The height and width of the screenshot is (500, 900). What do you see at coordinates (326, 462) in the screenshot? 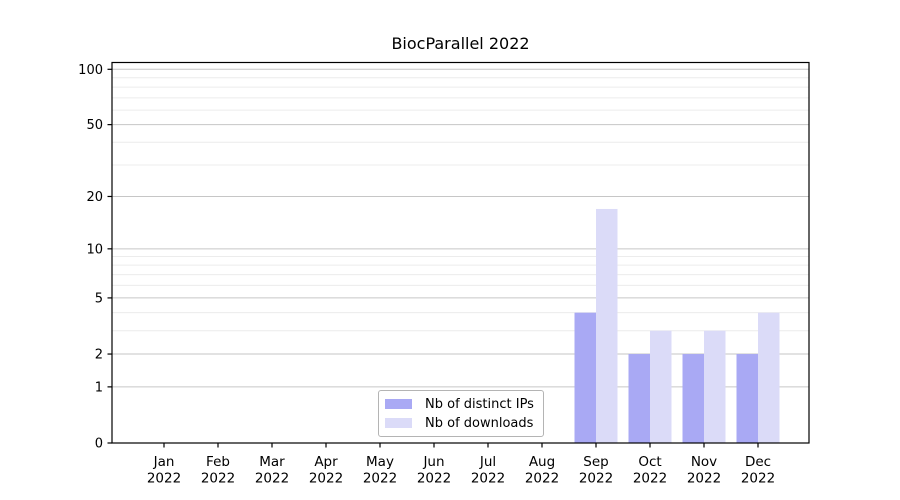
I see `x-axis-tick-label-month: Apr` at bounding box center [326, 462].